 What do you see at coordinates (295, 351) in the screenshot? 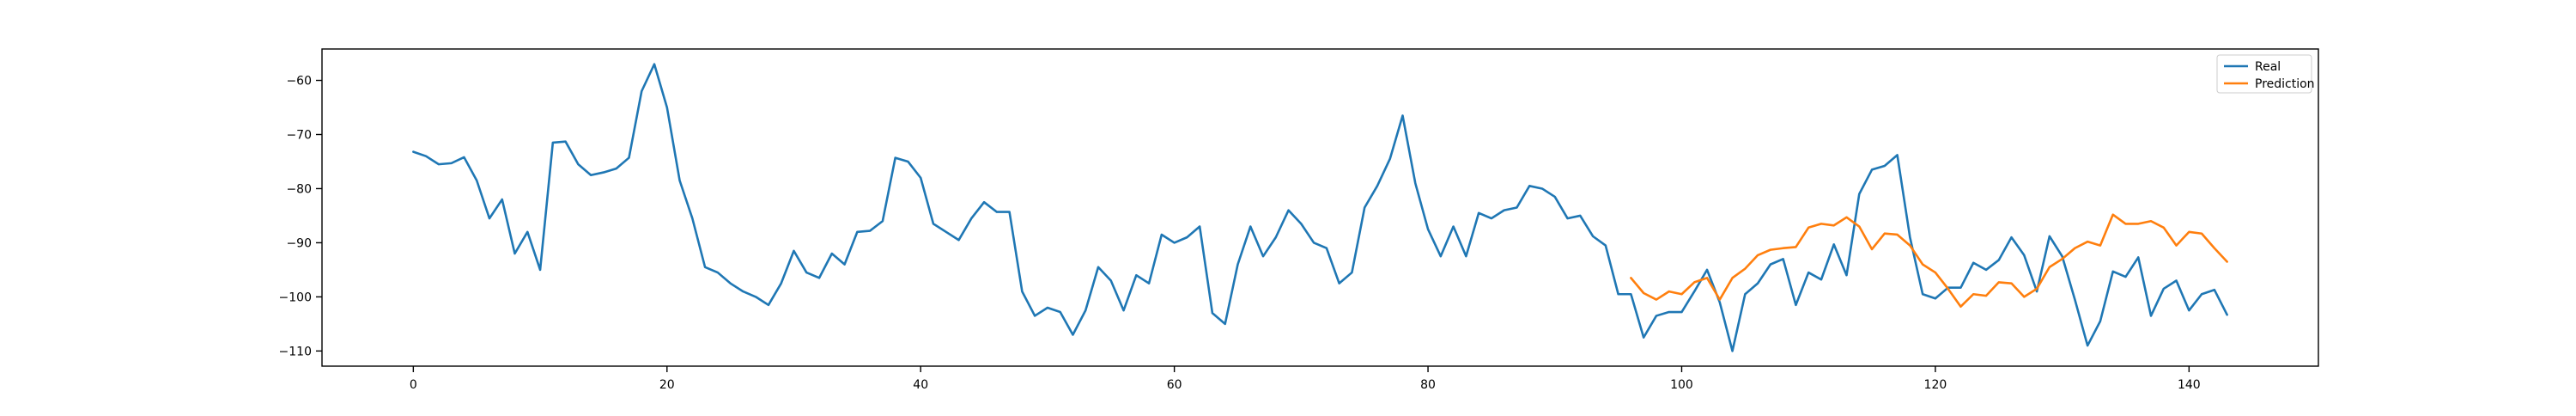
I see `y-tick-label: −110` at bounding box center [295, 351].